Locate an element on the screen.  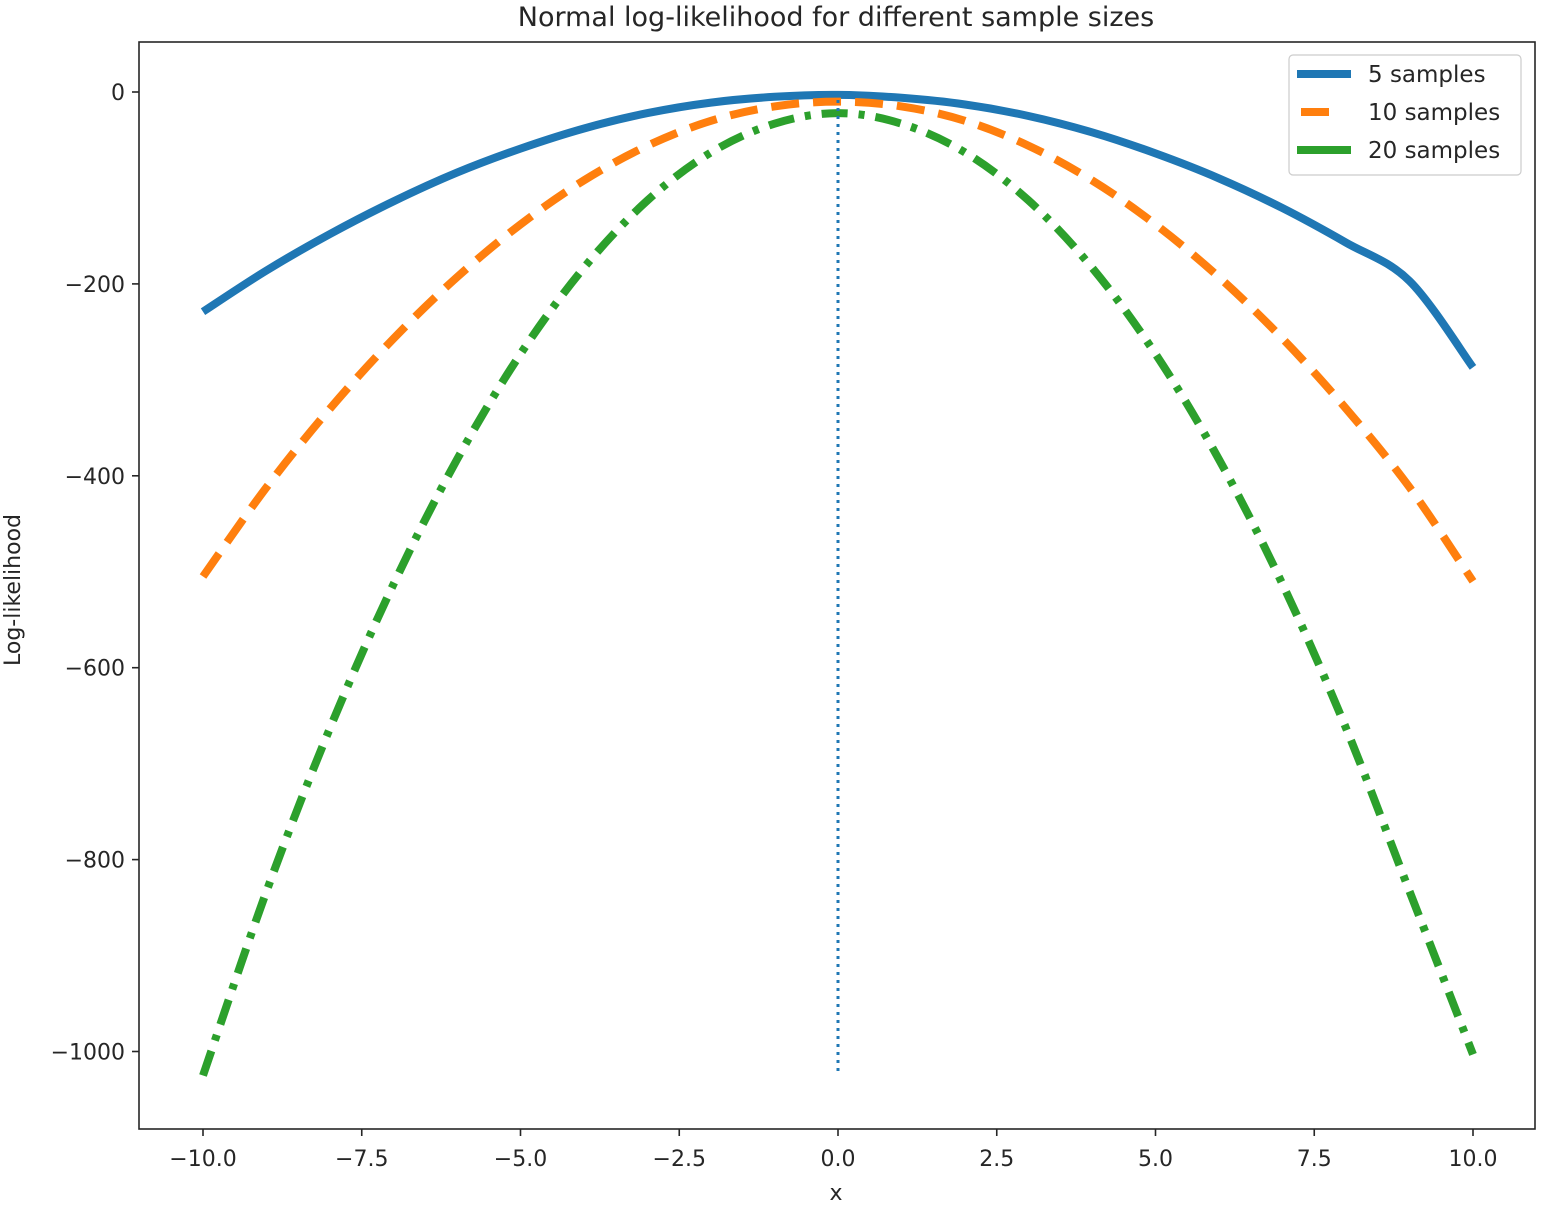
y-tick-label: −200 is located at coordinates (95, 285).